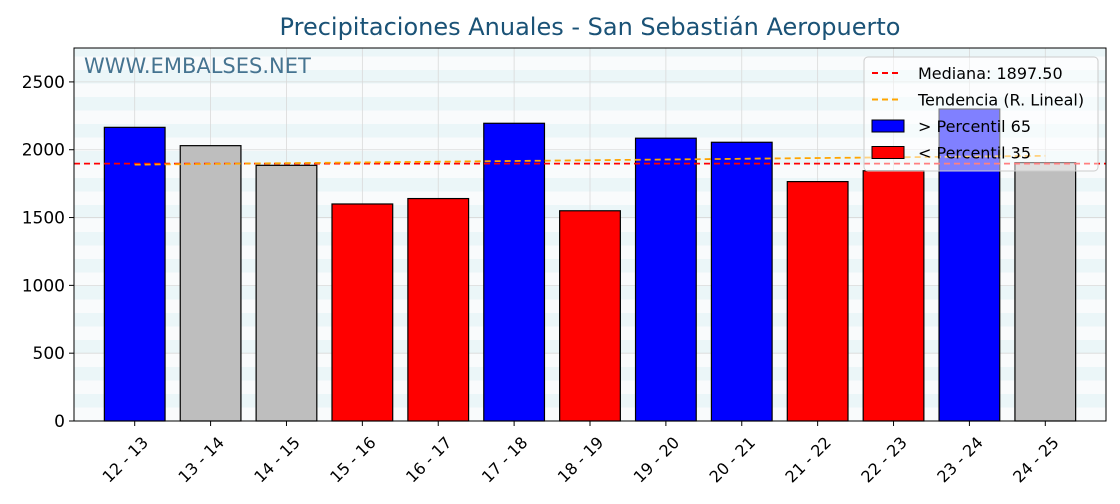 This screenshot has height=504, width=1120. I want to click on y-tick-label: 0, so click(59, 422).